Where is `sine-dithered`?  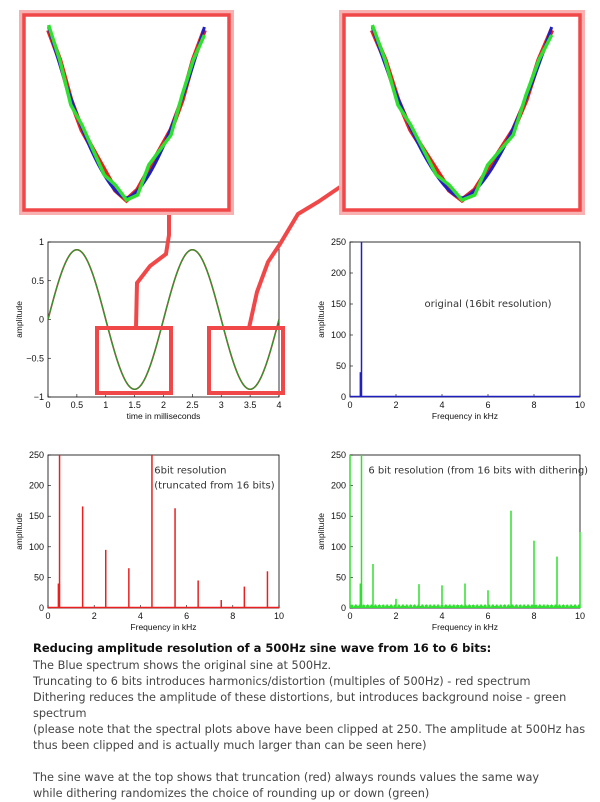
sine-dithered is located at coordinates (163, 319).